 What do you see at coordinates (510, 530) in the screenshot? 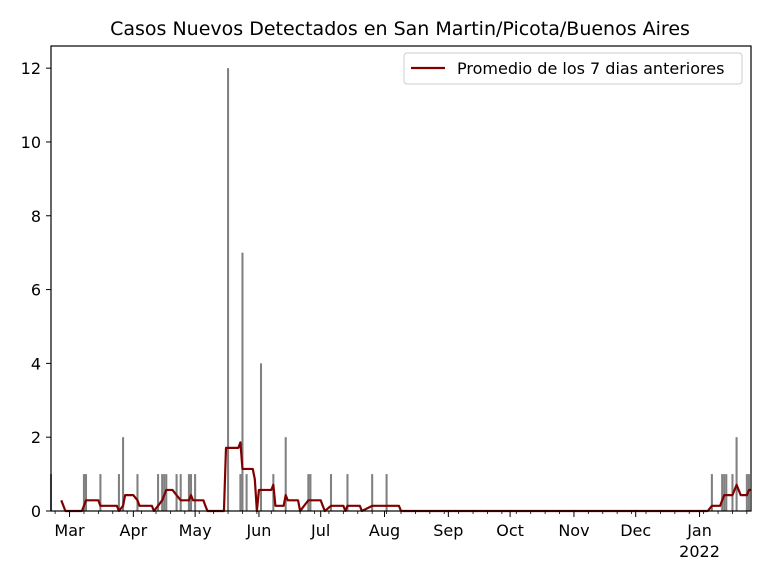
I see `x-tick-label: Oct` at bounding box center [510, 530].